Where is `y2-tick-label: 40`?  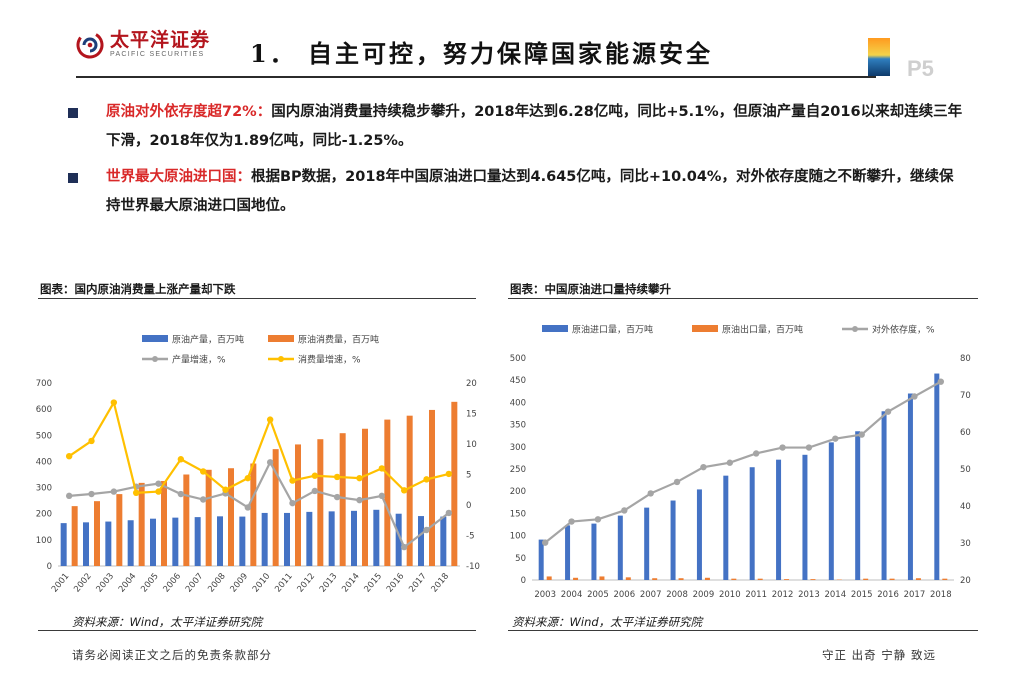 y2-tick-label: 40 is located at coordinates (965, 507).